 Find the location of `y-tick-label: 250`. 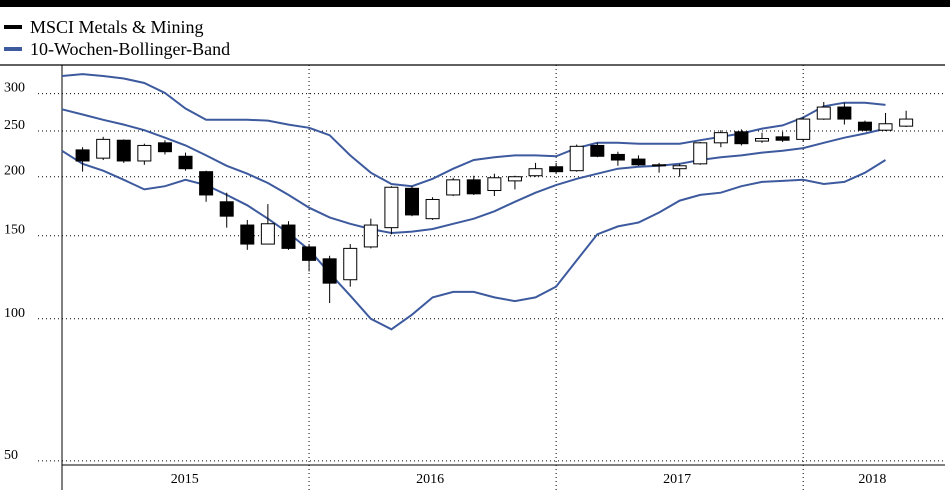

y-tick-label: 250 is located at coordinates (14, 125).